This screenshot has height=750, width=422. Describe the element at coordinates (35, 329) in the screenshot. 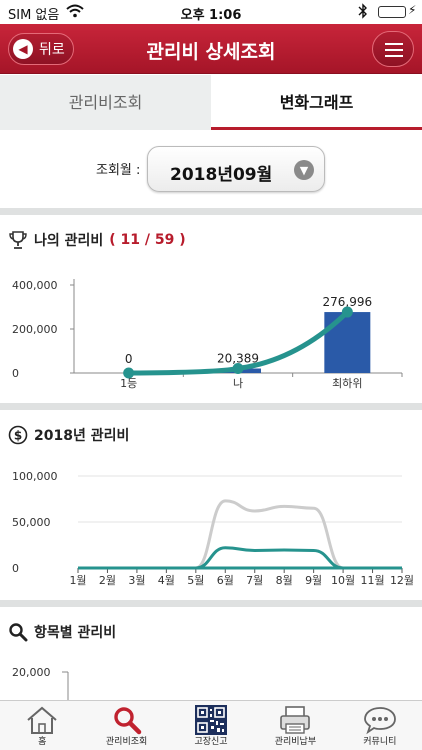

I see `y-tick-label: 200,000` at that location.